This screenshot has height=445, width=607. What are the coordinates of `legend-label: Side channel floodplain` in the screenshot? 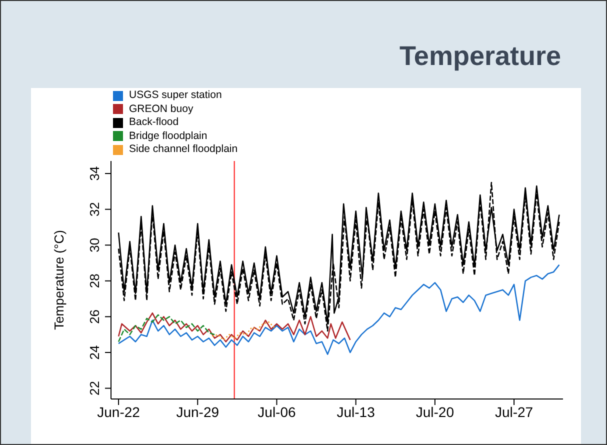 It's located at (183, 149).